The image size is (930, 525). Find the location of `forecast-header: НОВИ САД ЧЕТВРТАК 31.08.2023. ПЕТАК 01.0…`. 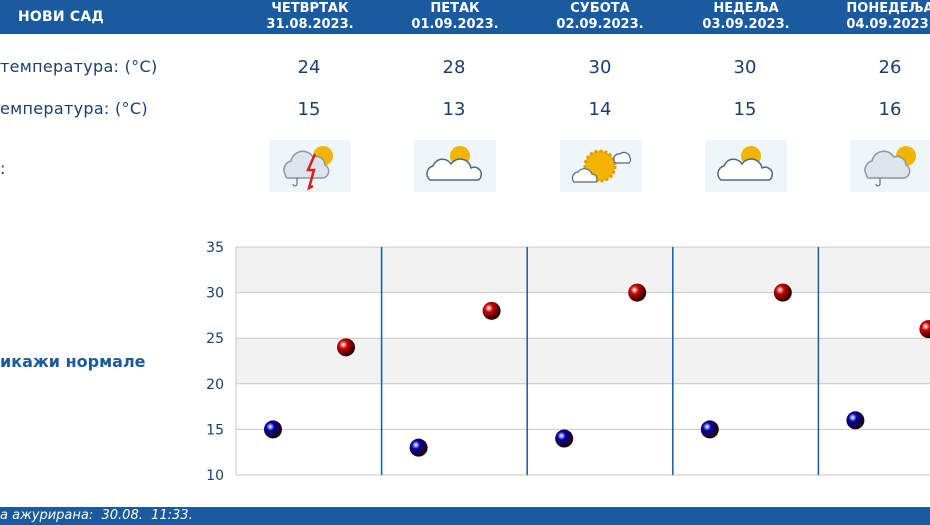

forecast-header: НОВИ САД ЧЕТВРТАК 31.08.2023. ПЕТАК 01.0… is located at coordinates (465, 17).